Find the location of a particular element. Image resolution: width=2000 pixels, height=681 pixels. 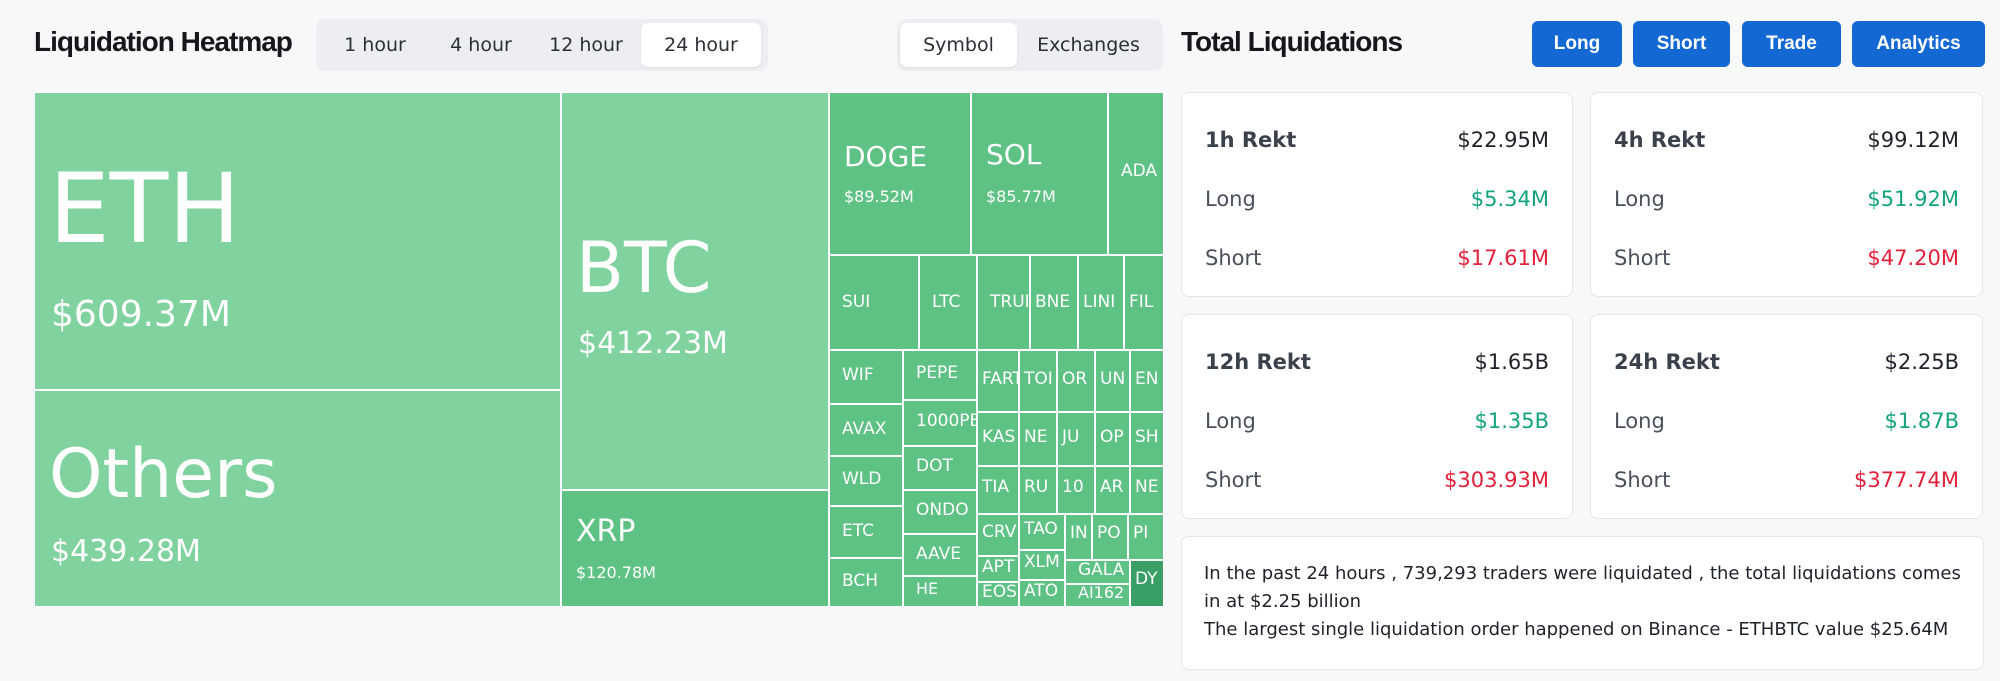

treemap-cell-kas: KAS is located at coordinates (998, 439).